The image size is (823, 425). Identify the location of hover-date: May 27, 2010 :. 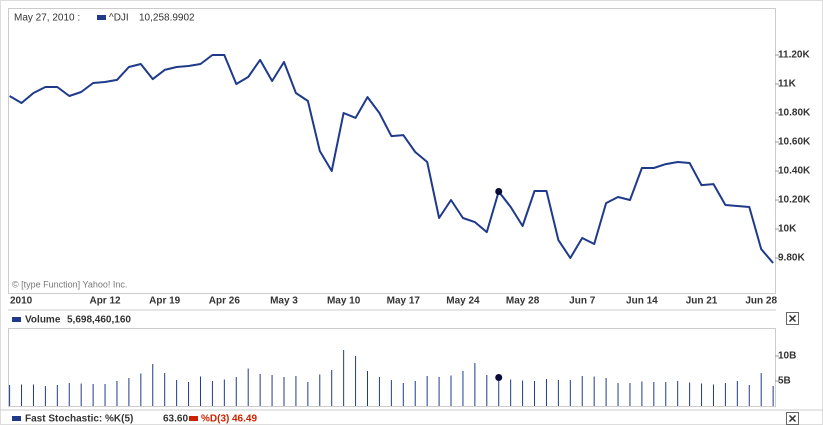
(47, 18).